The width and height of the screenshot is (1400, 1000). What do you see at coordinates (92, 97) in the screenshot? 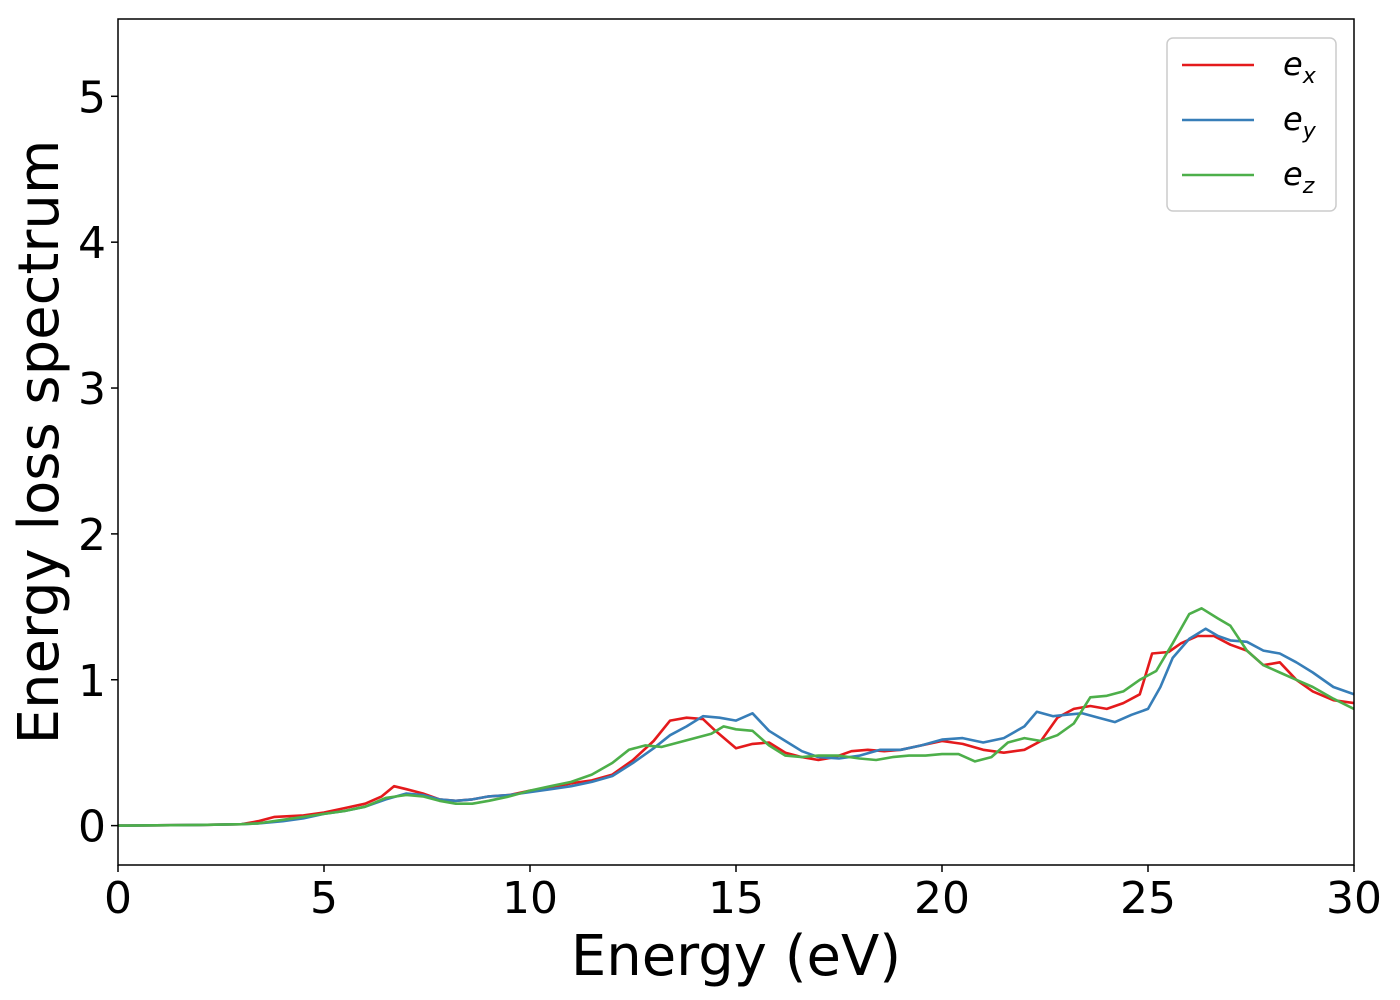
I see `y-tick-label: 5` at bounding box center [92, 97].